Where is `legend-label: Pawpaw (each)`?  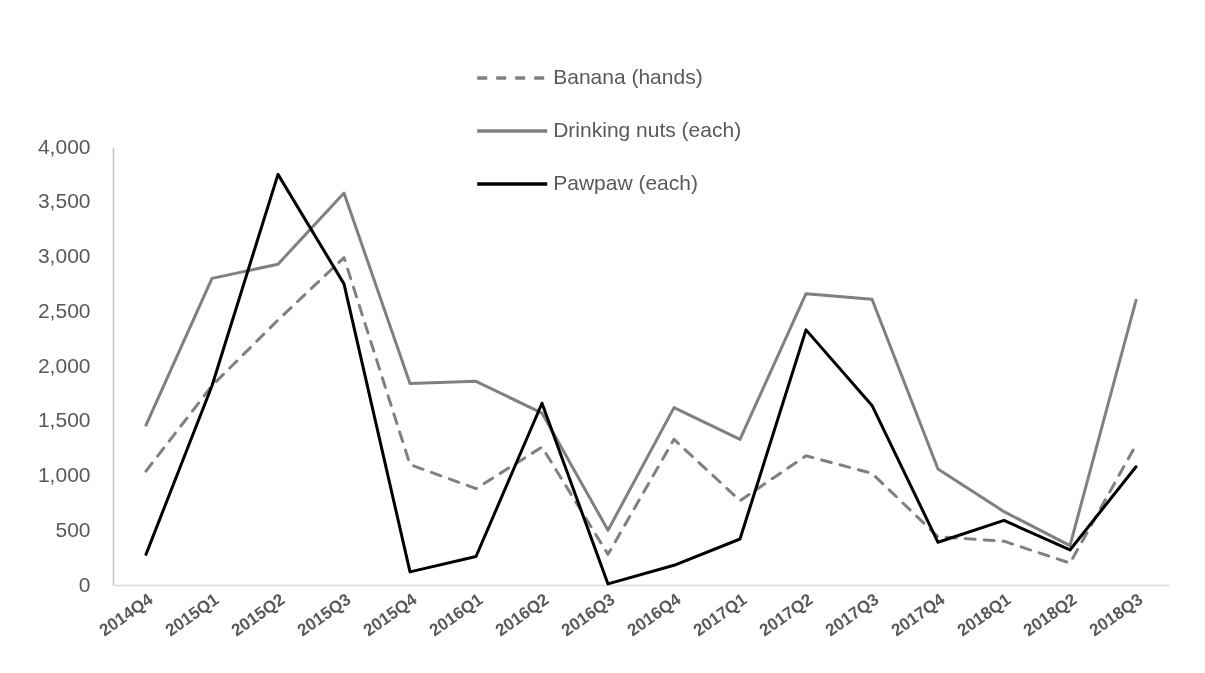 legend-label: Pawpaw (each) is located at coordinates (625, 182).